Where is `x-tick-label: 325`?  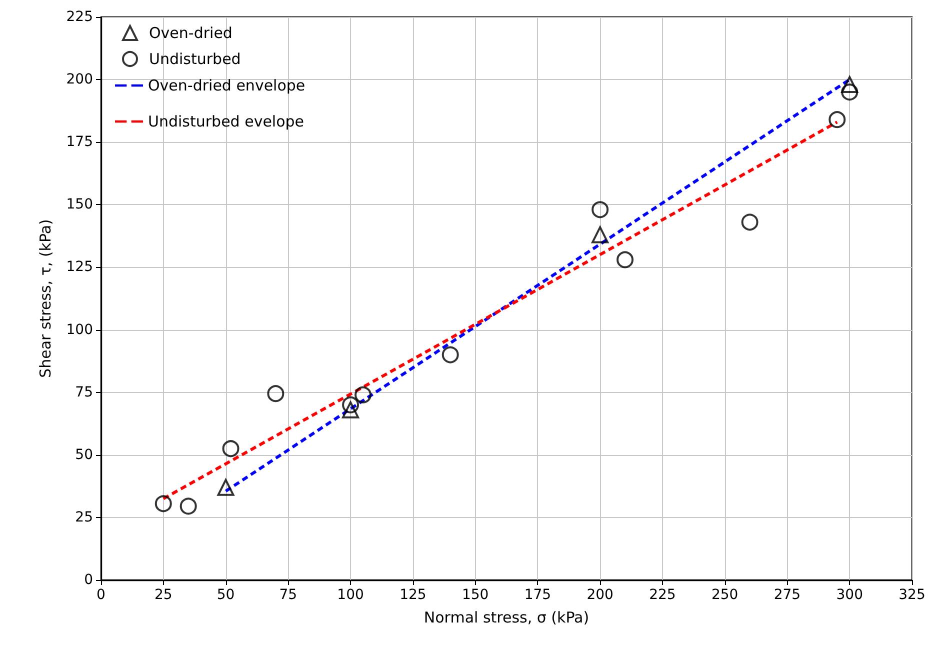 x-tick-label: 325 is located at coordinates (912, 595).